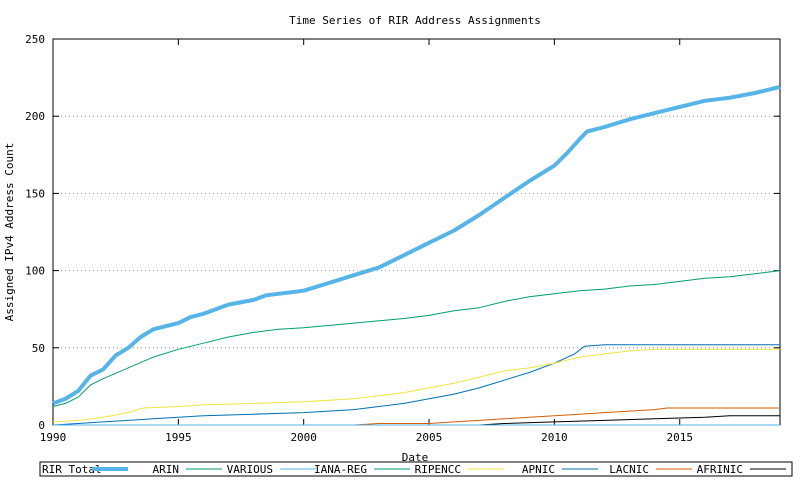 The width and height of the screenshot is (800, 480). I want to click on x-tick-label: 1995, so click(178, 437).